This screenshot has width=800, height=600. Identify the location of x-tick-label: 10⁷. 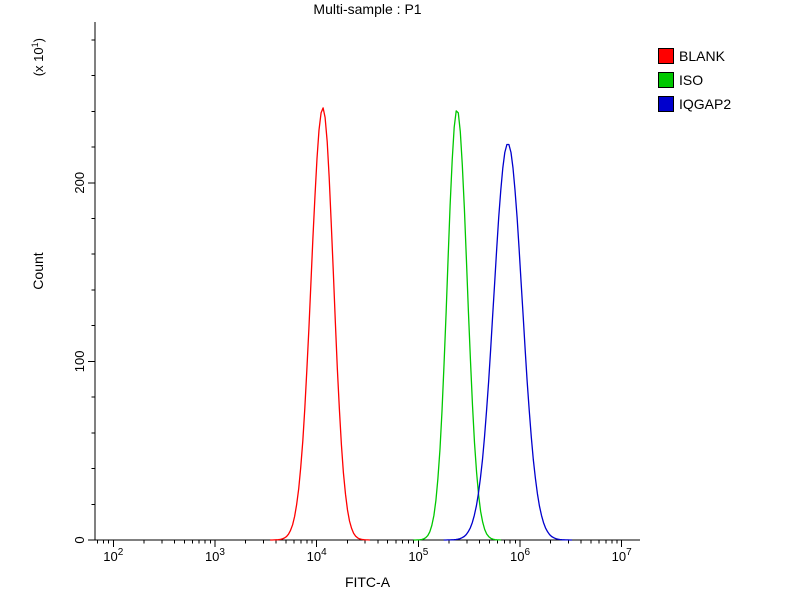
(622, 555).